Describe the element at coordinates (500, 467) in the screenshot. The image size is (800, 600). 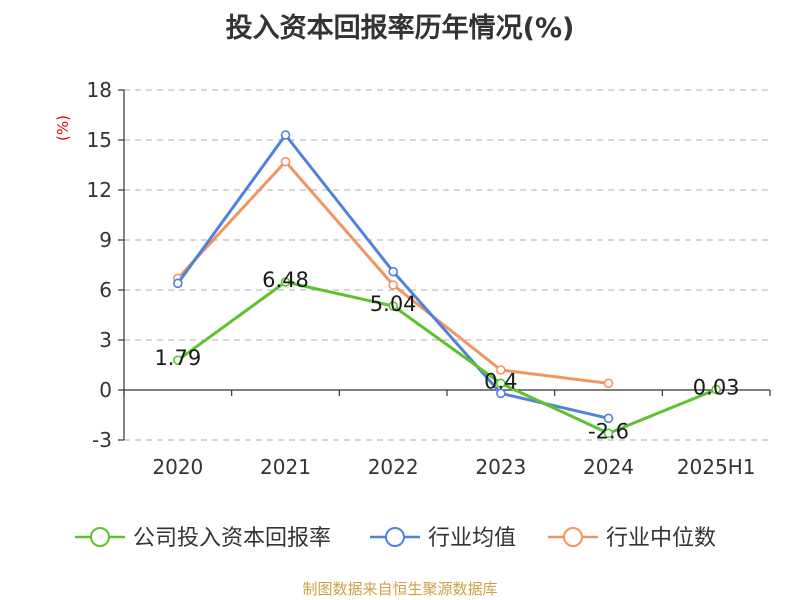
I see `x-tick-label: 2023` at that location.